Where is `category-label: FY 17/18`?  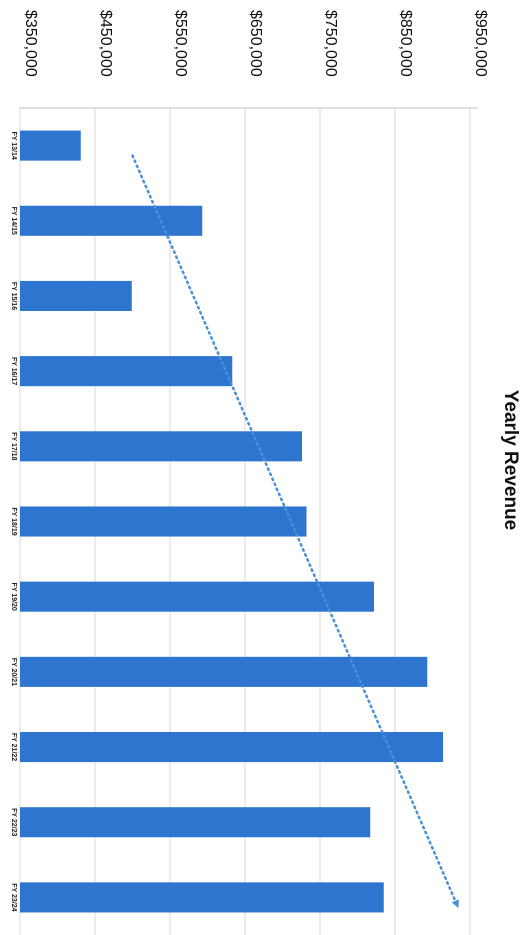 category-label: FY 17/18 is located at coordinates (13, 446).